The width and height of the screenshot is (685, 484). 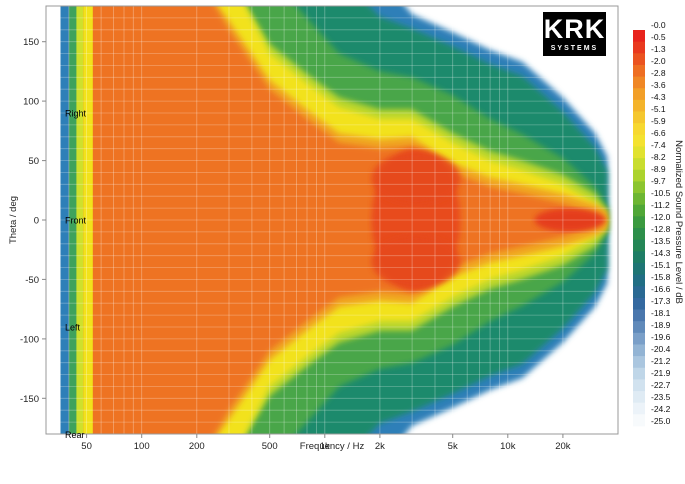 What do you see at coordinates (325, 446) in the screenshot?
I see `x-tick-label: 1k` at bounding box center [325, 446].